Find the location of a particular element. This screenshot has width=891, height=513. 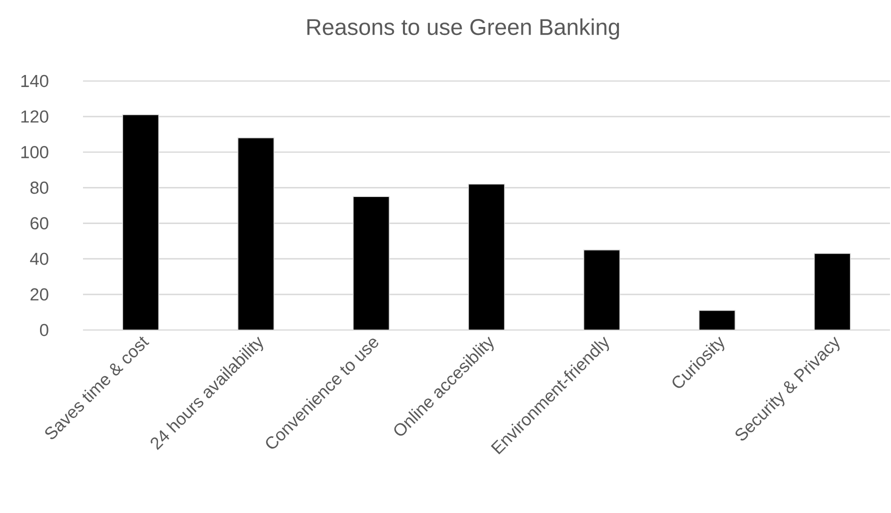

y-tick-label: 100 is located at coordinates (34, 152).